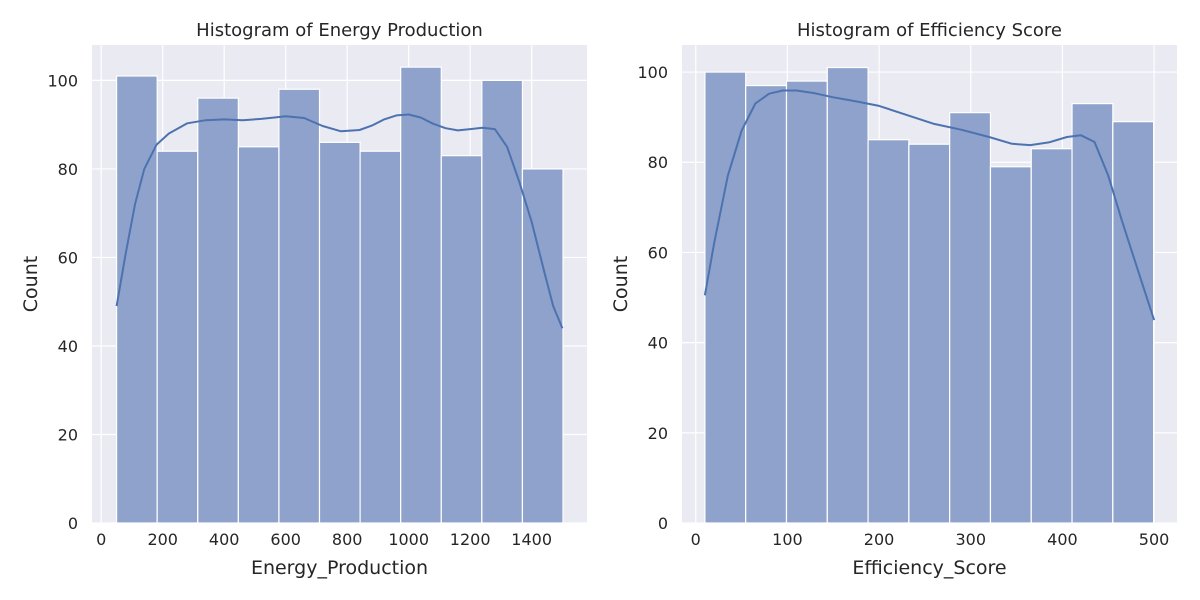 The height and width of the screenshot is (600, 1200). What do you see at coordinates (1154, 539) in the screenshot?
I see `x-tick-label: 500` at bounding box center [1154, 539].